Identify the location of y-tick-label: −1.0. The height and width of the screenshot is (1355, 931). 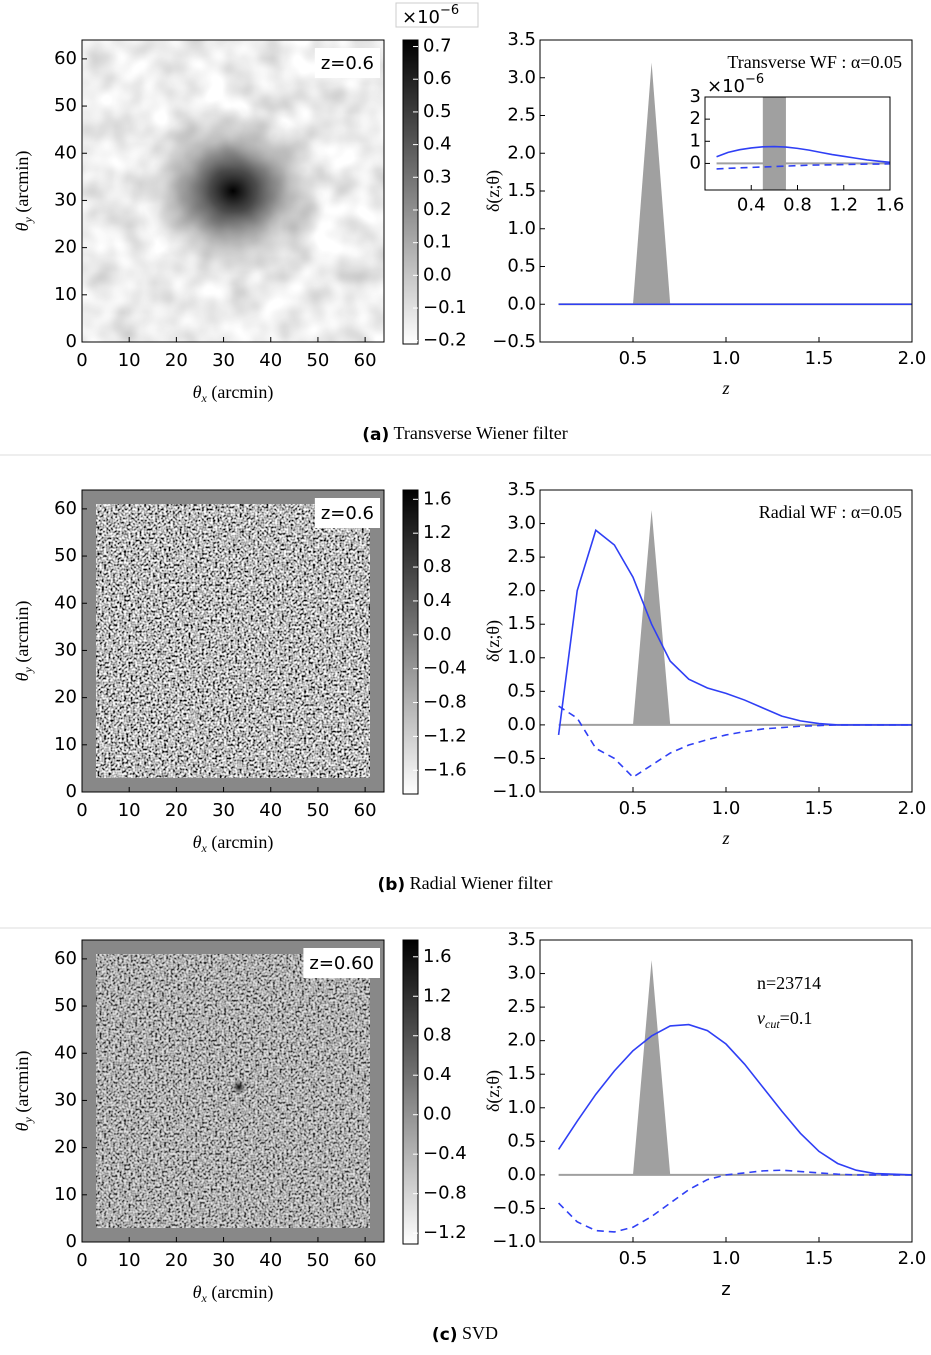
(514, 791).